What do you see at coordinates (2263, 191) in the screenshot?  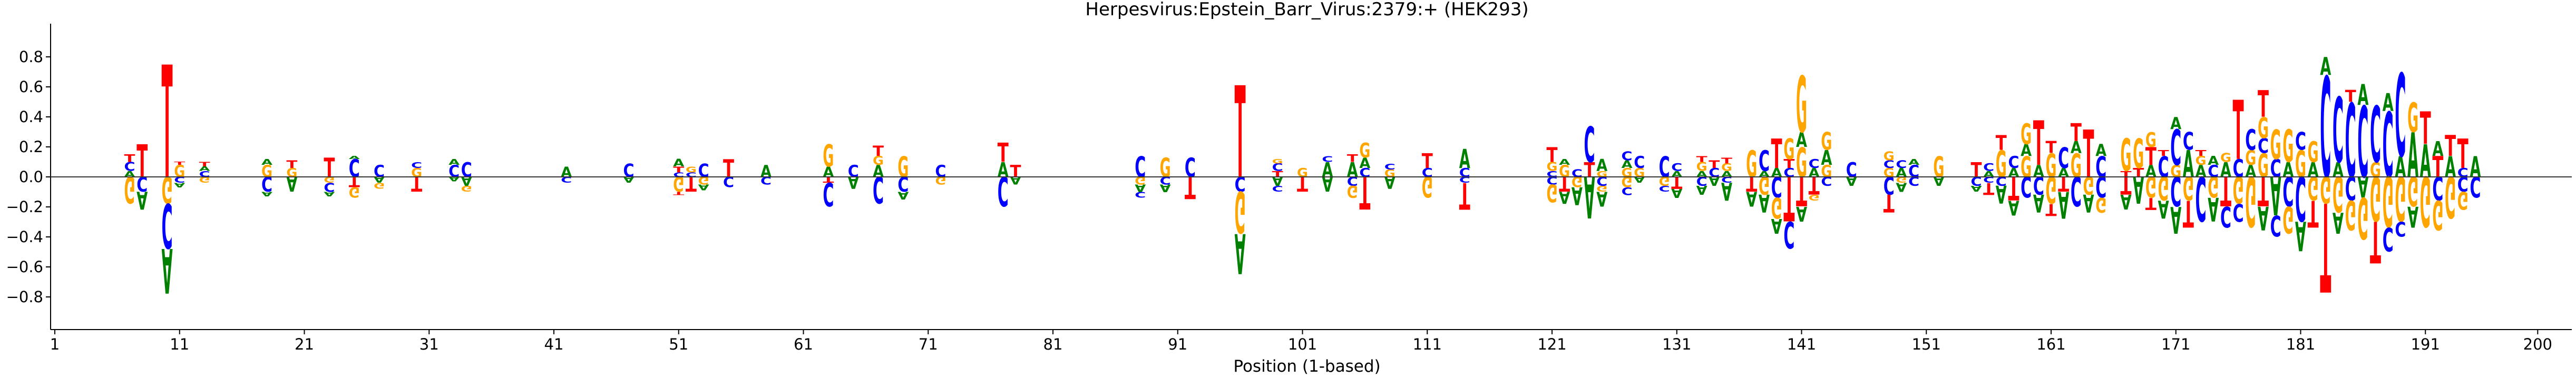 I see `logo-letter-t-pos-178-down: T` at bounding box center [2263, 191].